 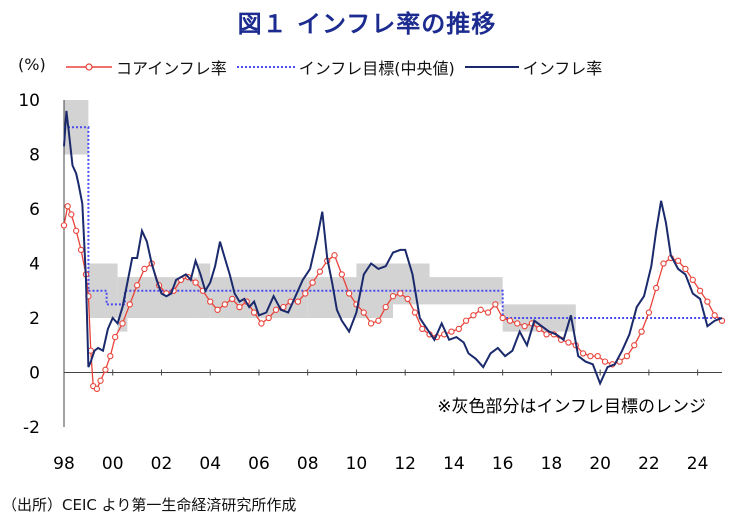 I want to click on legend-item-core: コアインフレ率, so click(x=146, y=67).